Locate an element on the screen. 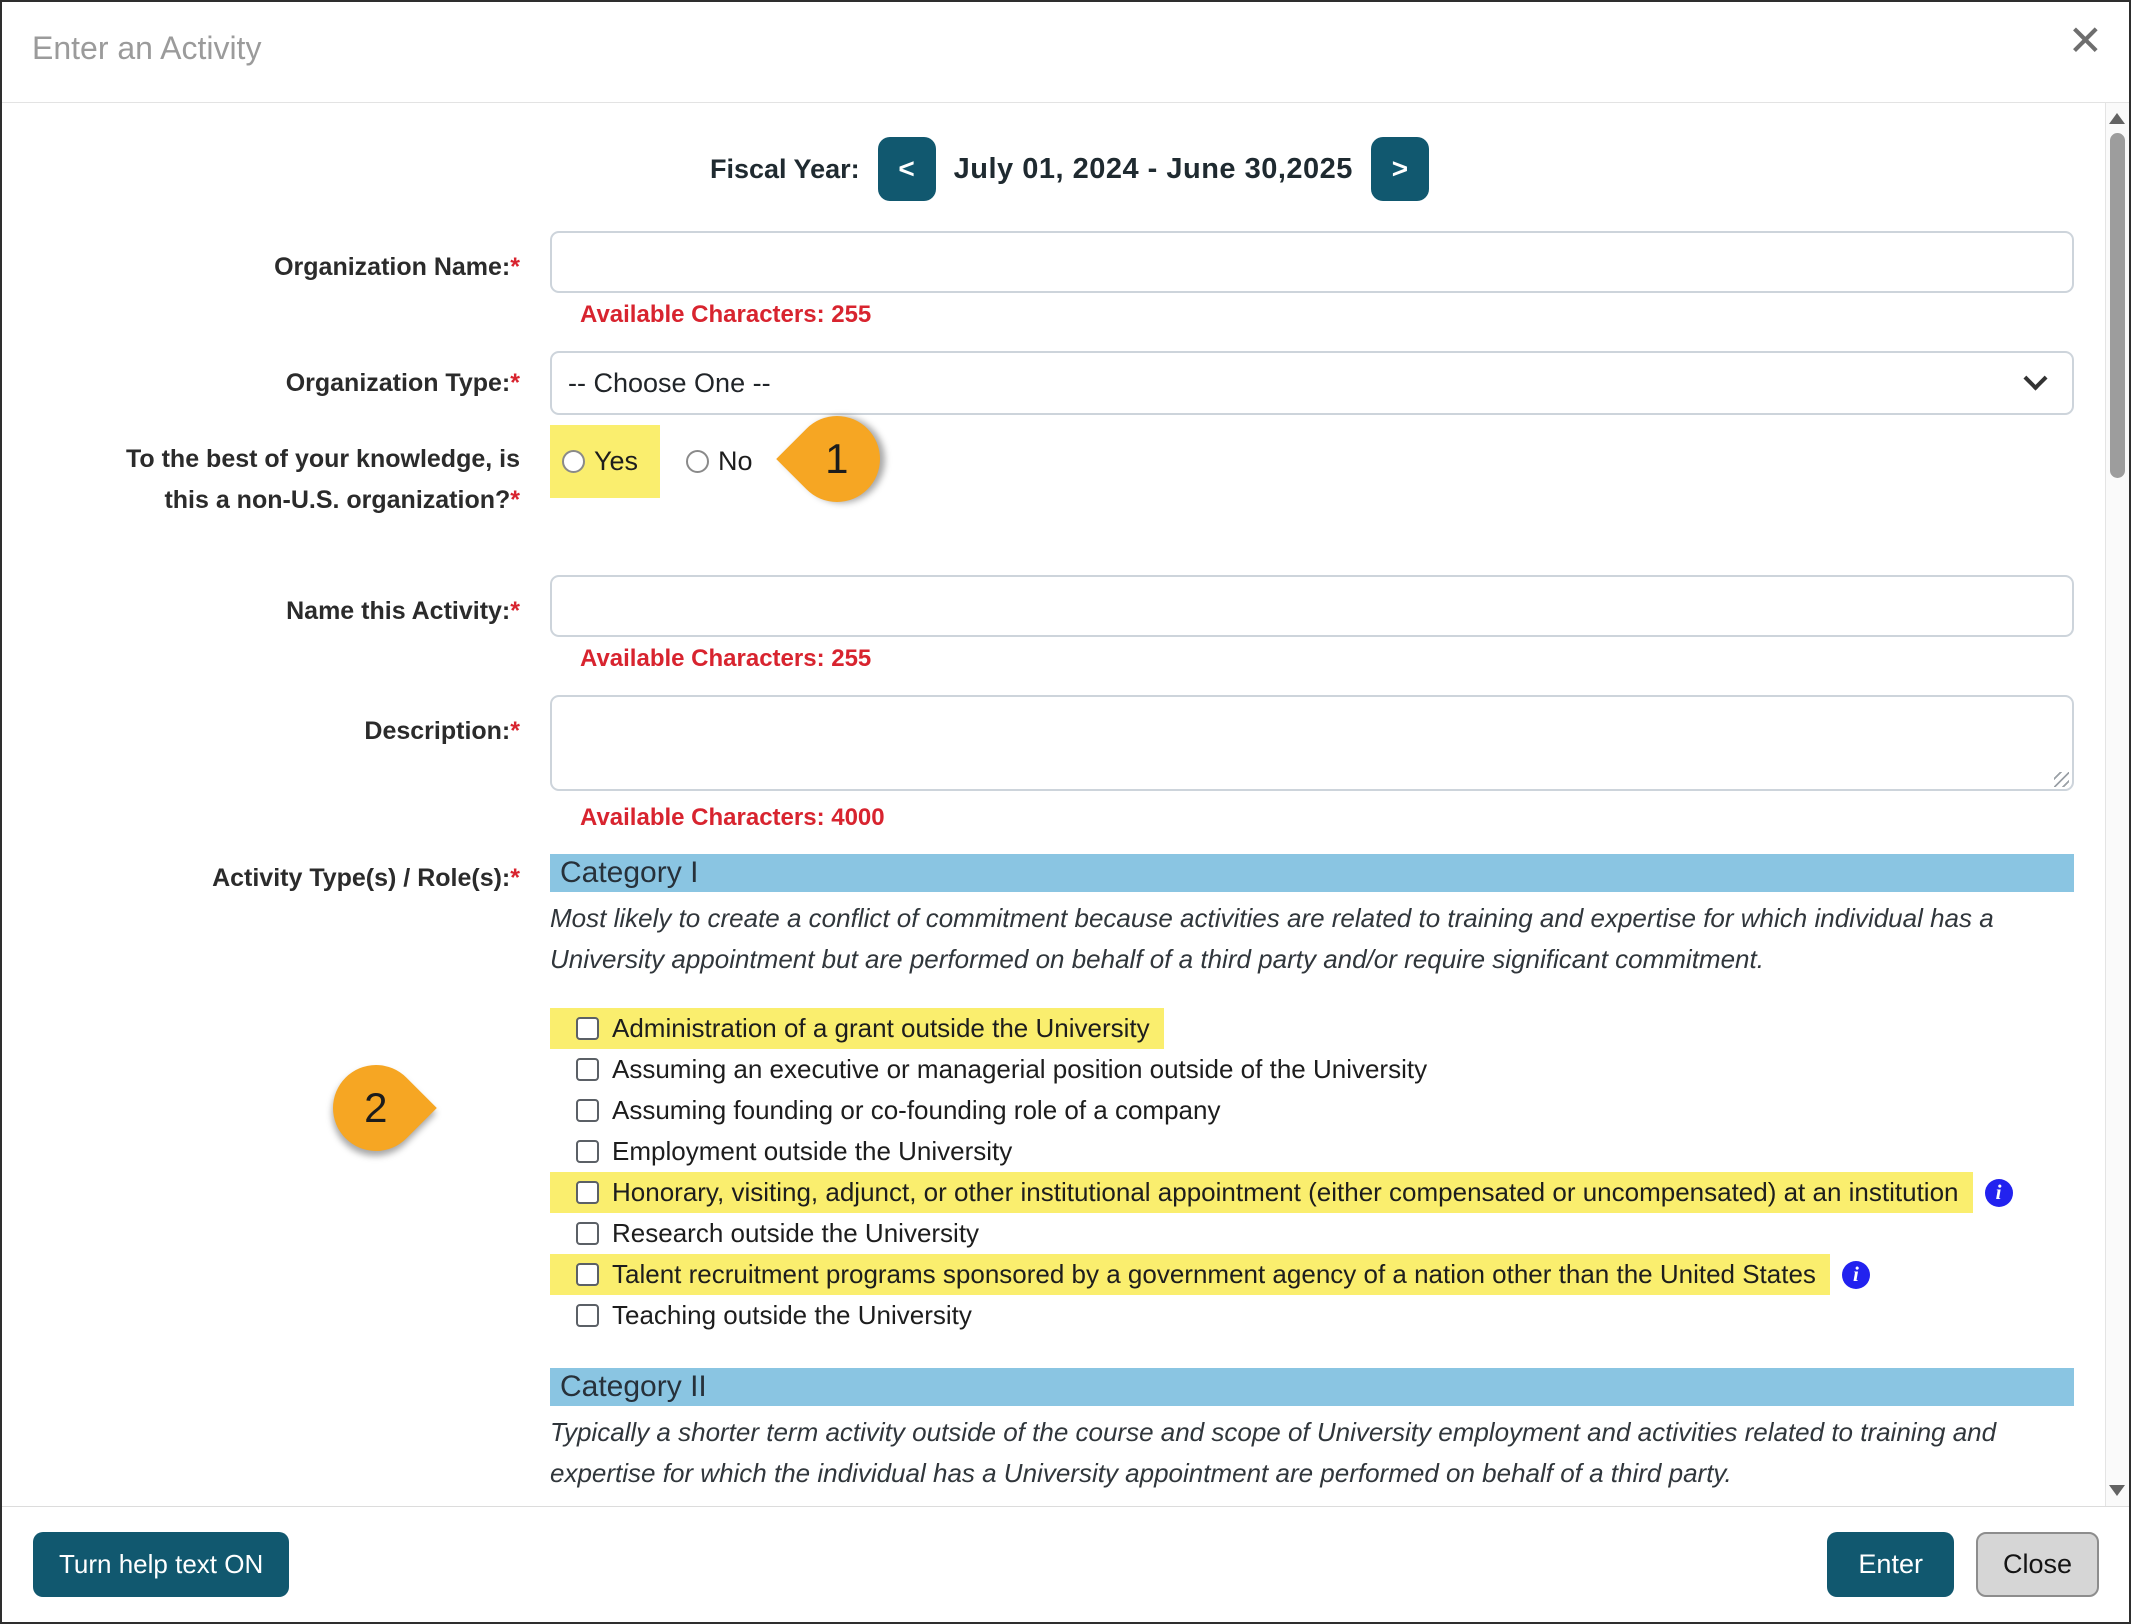  fiscal-next-button: > is located at coordinates (1399, 169).